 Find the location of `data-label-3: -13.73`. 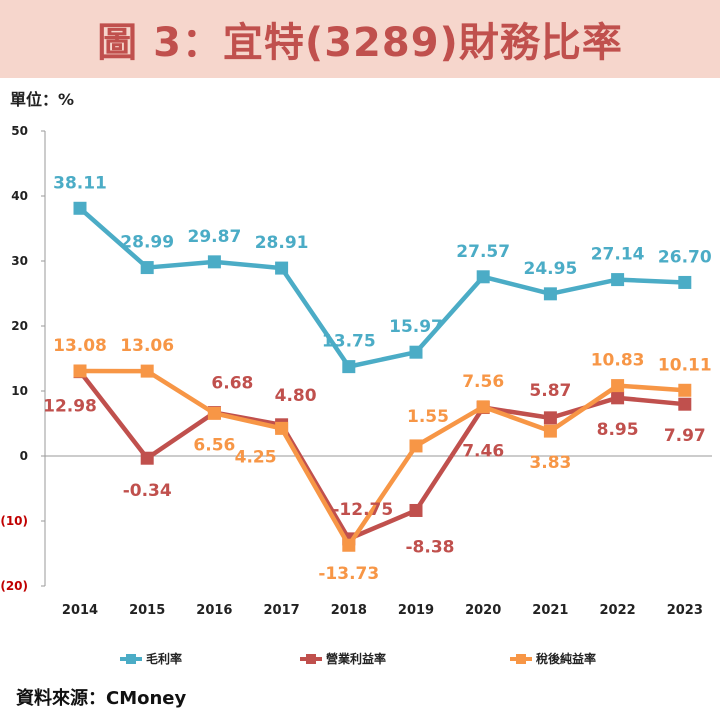

data-label-3: -13.73 is located at coordinates (348, 574).